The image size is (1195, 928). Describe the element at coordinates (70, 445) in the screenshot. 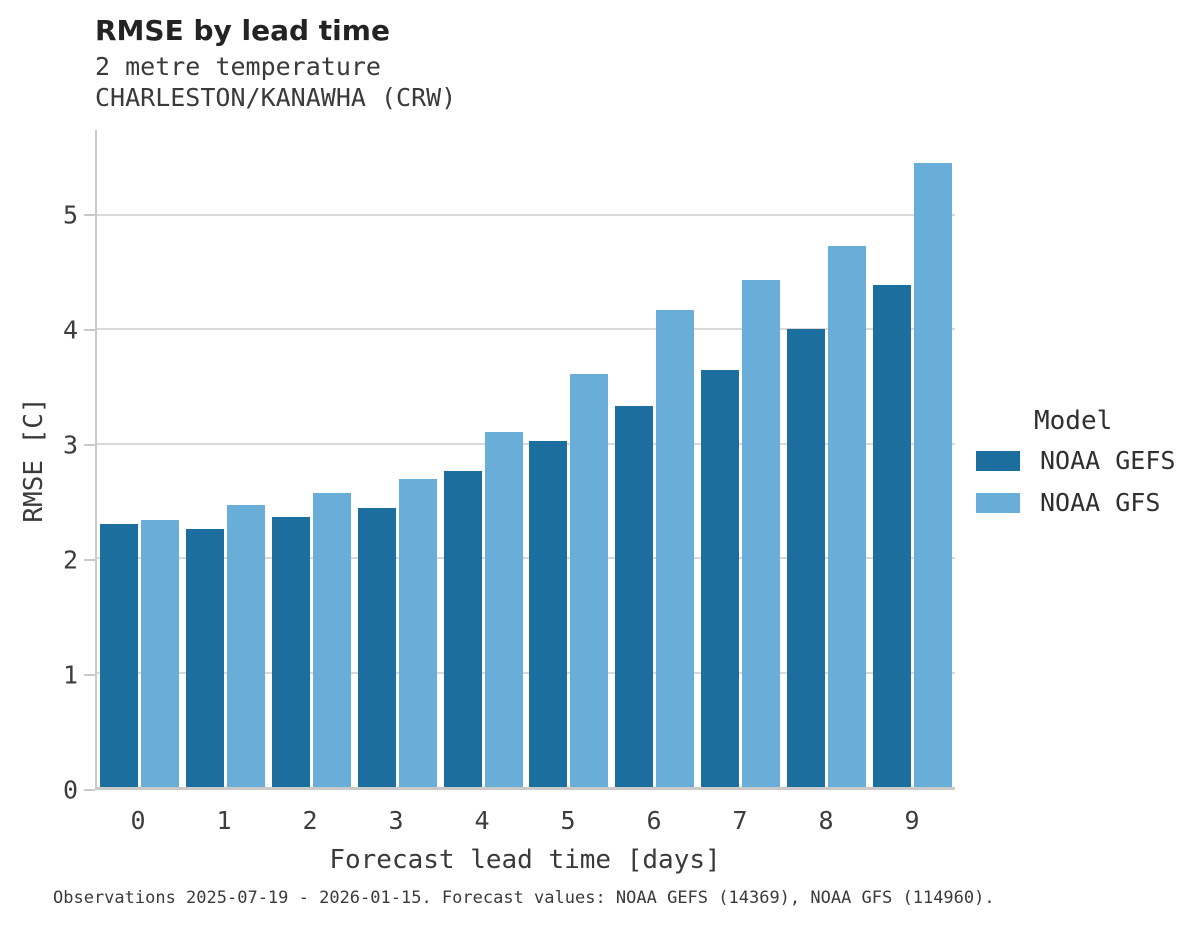

I see `y-tick-label-3: 3` at that location.